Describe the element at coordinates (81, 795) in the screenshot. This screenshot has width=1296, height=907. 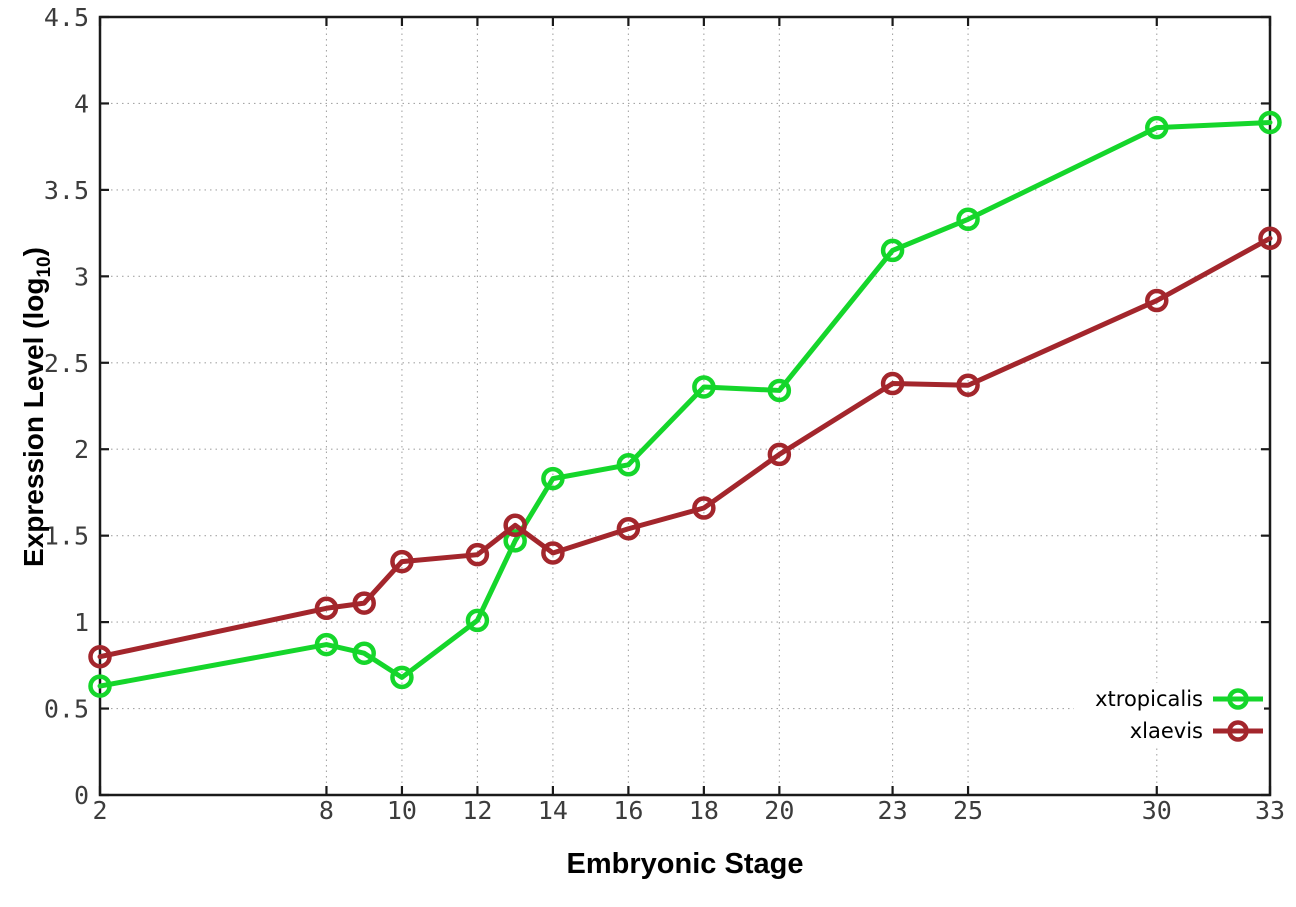
I see `y-tick-label-0: 0` at that location.